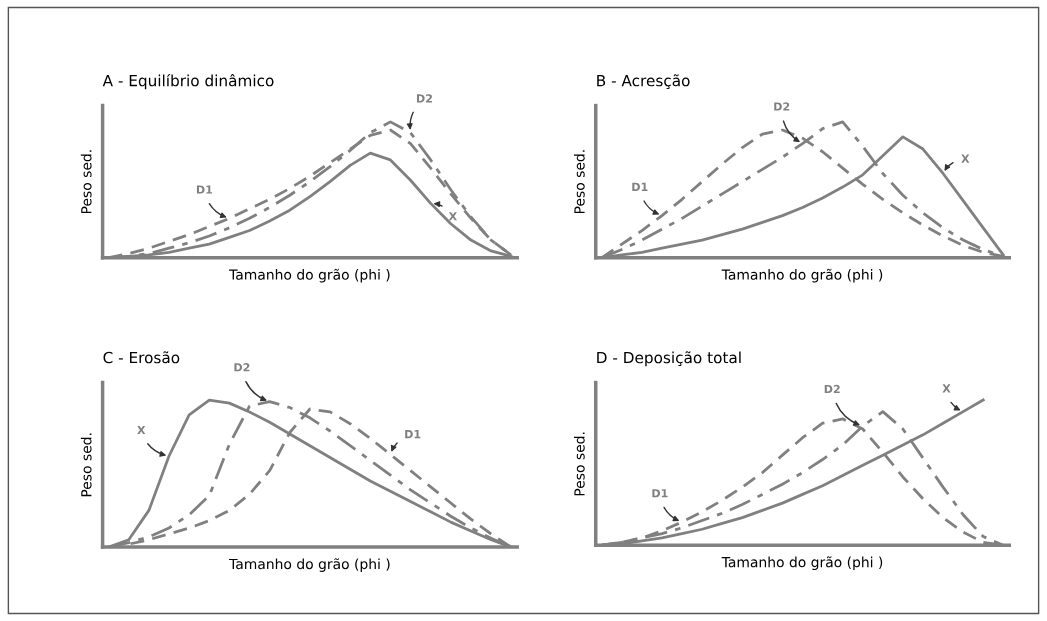  Describe the element at coordinates (141, 357) in the screenshot. I see `chart-title: C - Erosão` at that location.